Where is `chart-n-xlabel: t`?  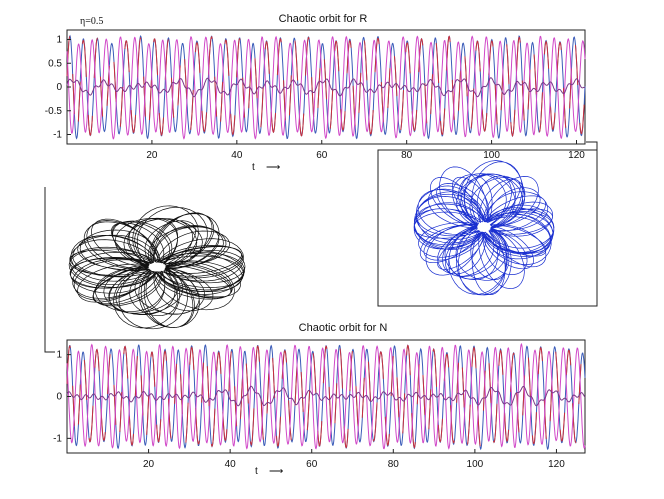 chart-n-xlabel: t is located at coordinates (256, 471).